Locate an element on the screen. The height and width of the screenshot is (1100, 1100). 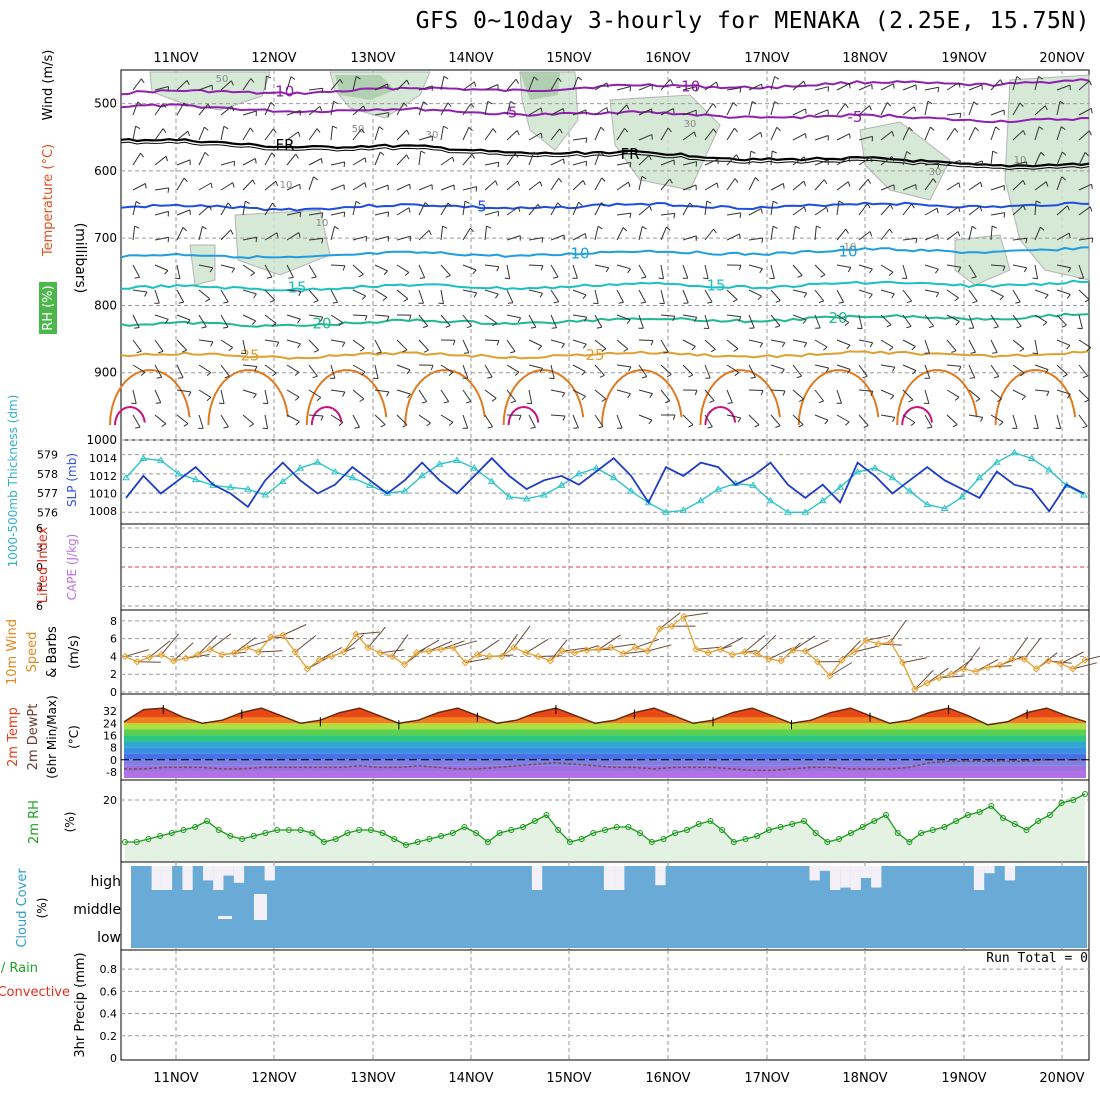
thickness-tick-label: 579 is located at coordinates (47, 455).